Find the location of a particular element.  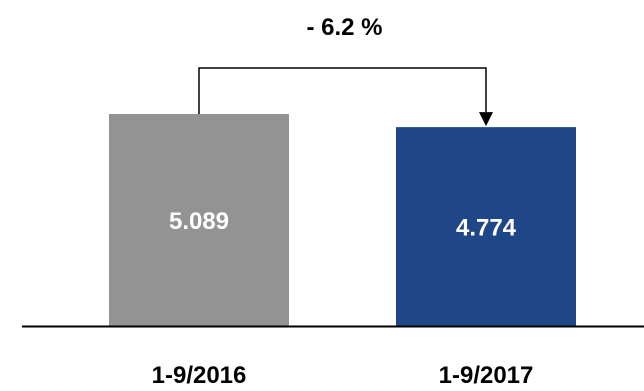

data-label: 5.089 is located at coordinates (199, 221).